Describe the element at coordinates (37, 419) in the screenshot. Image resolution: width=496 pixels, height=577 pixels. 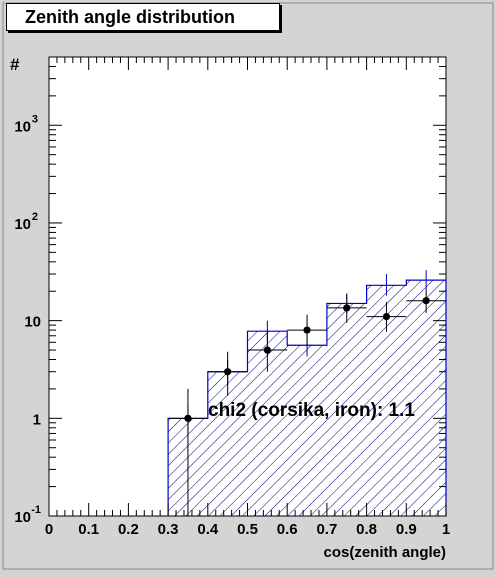
I see `y-tick-label: 1` at that location.